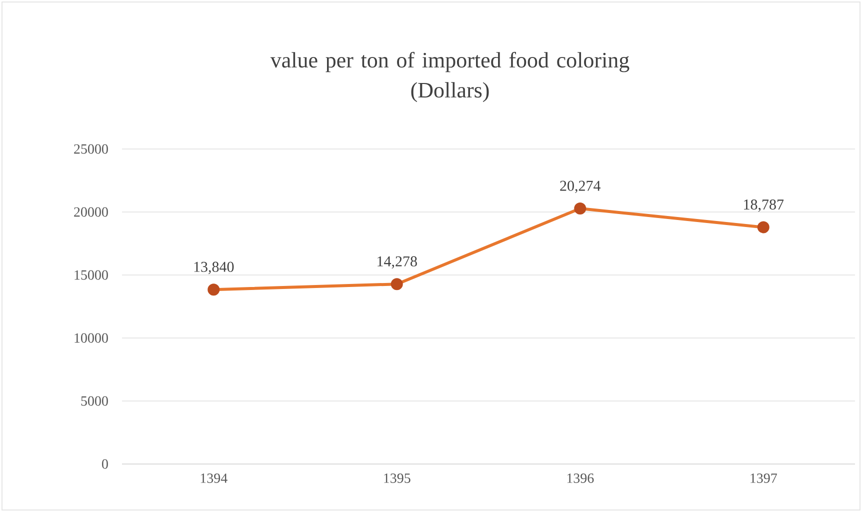  Describe the element at coordinates (94, 401) in the screenshot. I see `y-tick-label: 5000` at that location.